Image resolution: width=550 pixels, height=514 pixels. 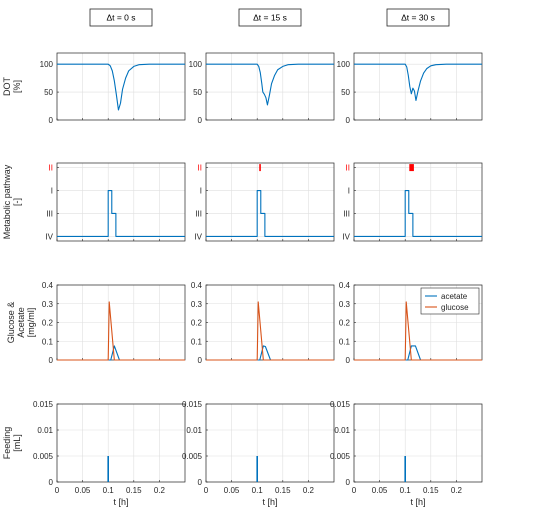 I want to click on x-tick-label: 0.1, so click(x=258, y=490).